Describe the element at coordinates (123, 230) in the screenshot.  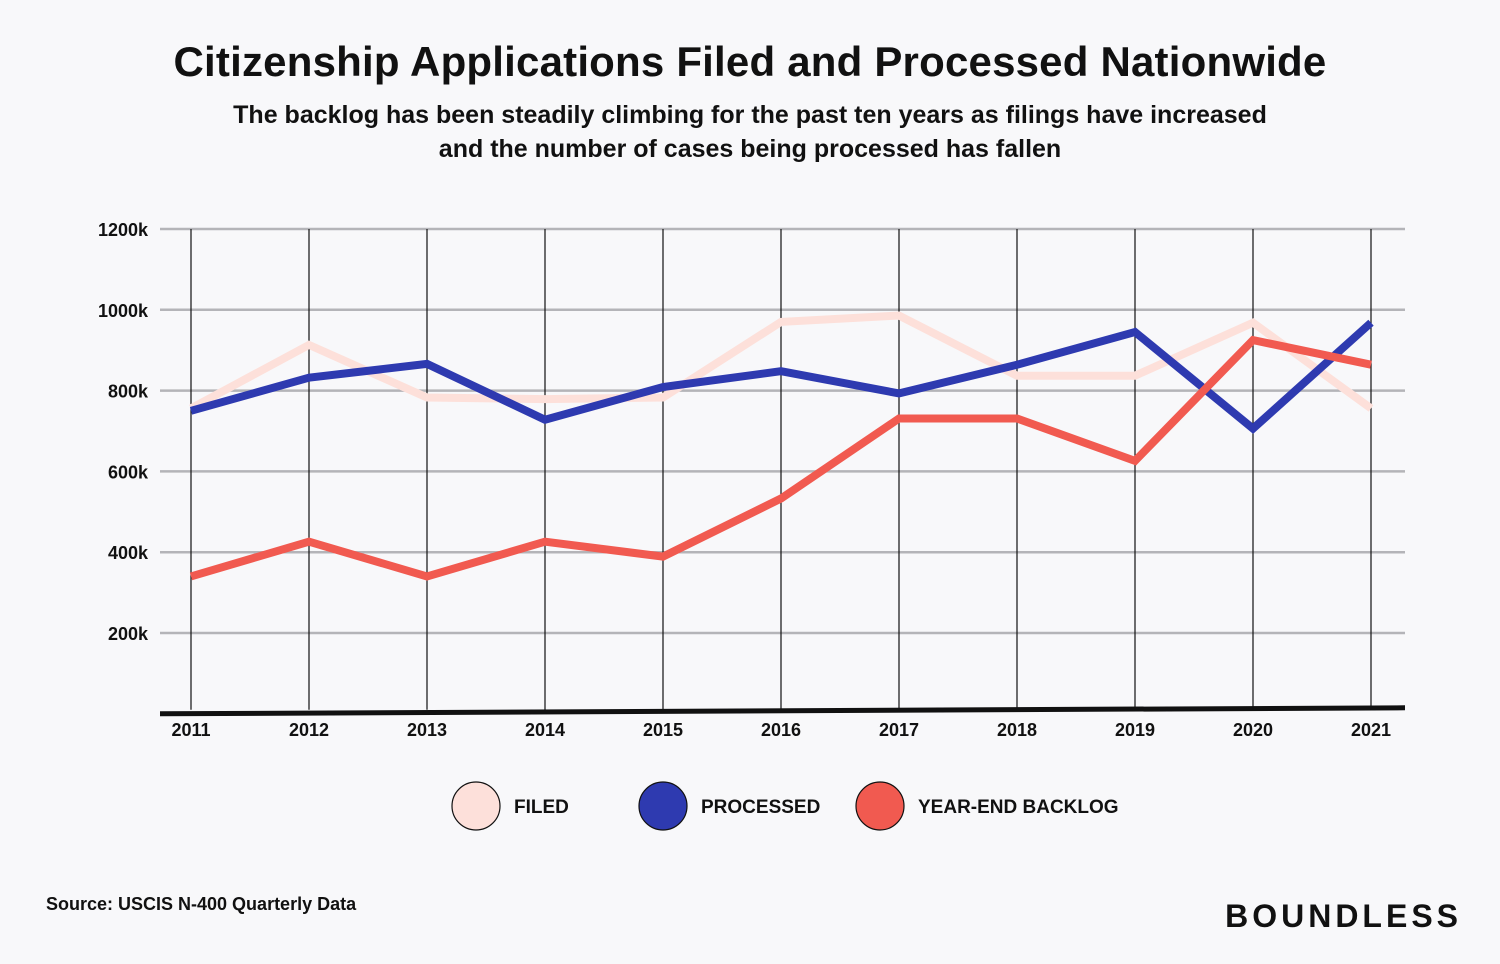
I see `y-tick-label: 1200k` at that location.